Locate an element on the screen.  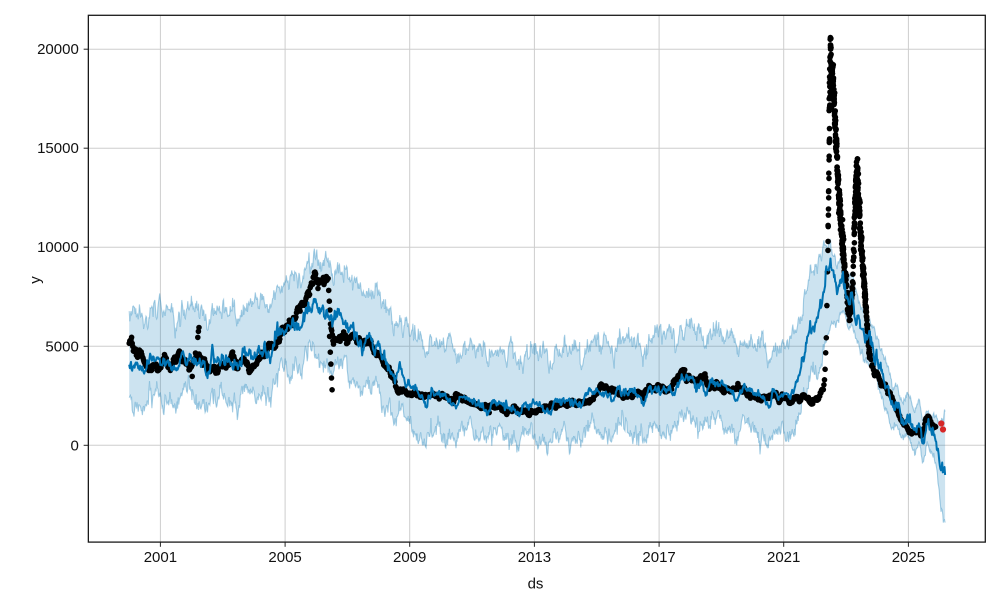
svg-text: 2021 is located at coordinates (783, 557).